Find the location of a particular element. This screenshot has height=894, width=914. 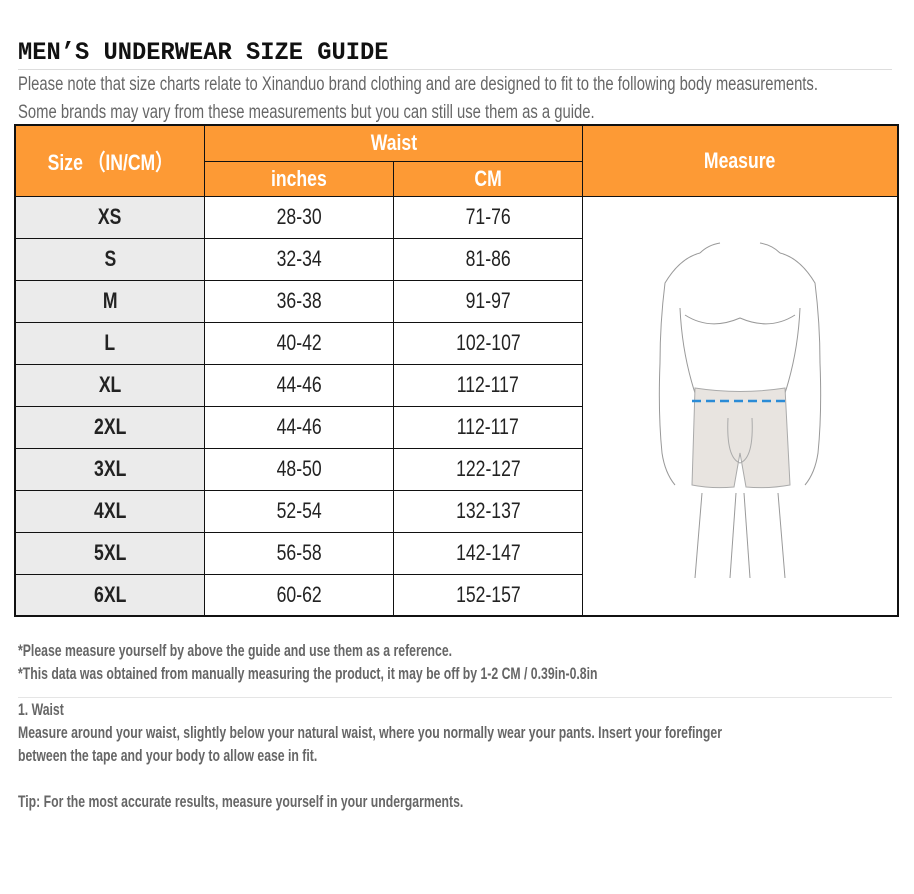

cm-cell: 142-147 is located at coordinates (488, 553).